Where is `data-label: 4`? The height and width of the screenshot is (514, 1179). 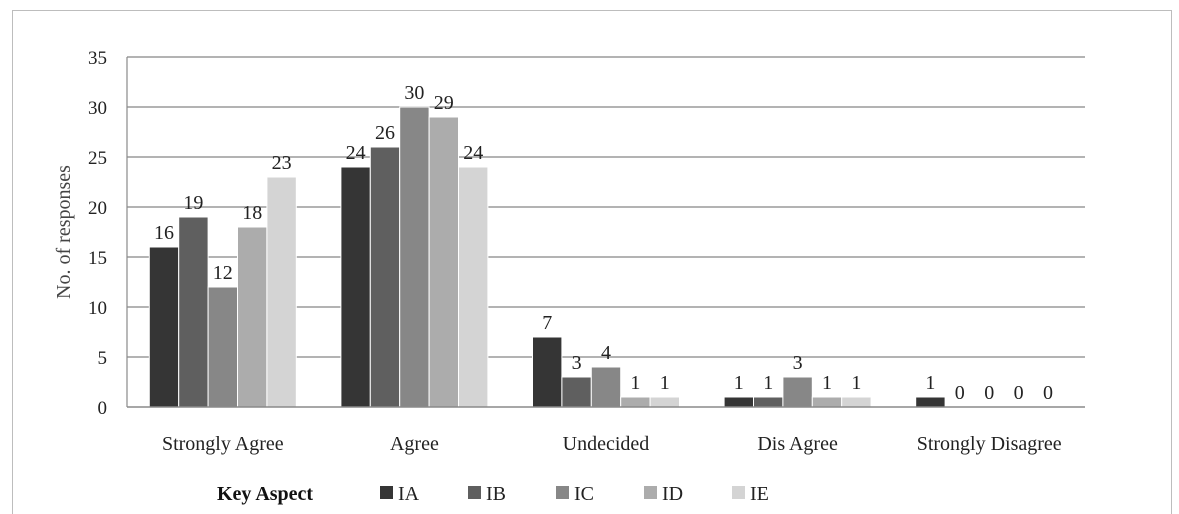 data-label: 4 is located at coordinates (606, 353).